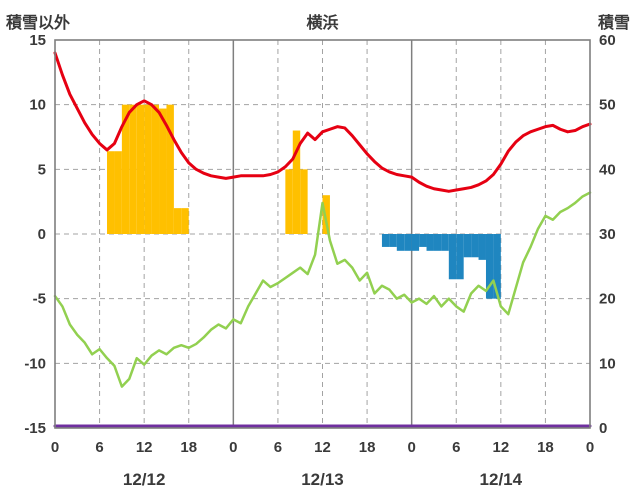  I want to click on y-left-tick-label: -10, so click(35, 363).